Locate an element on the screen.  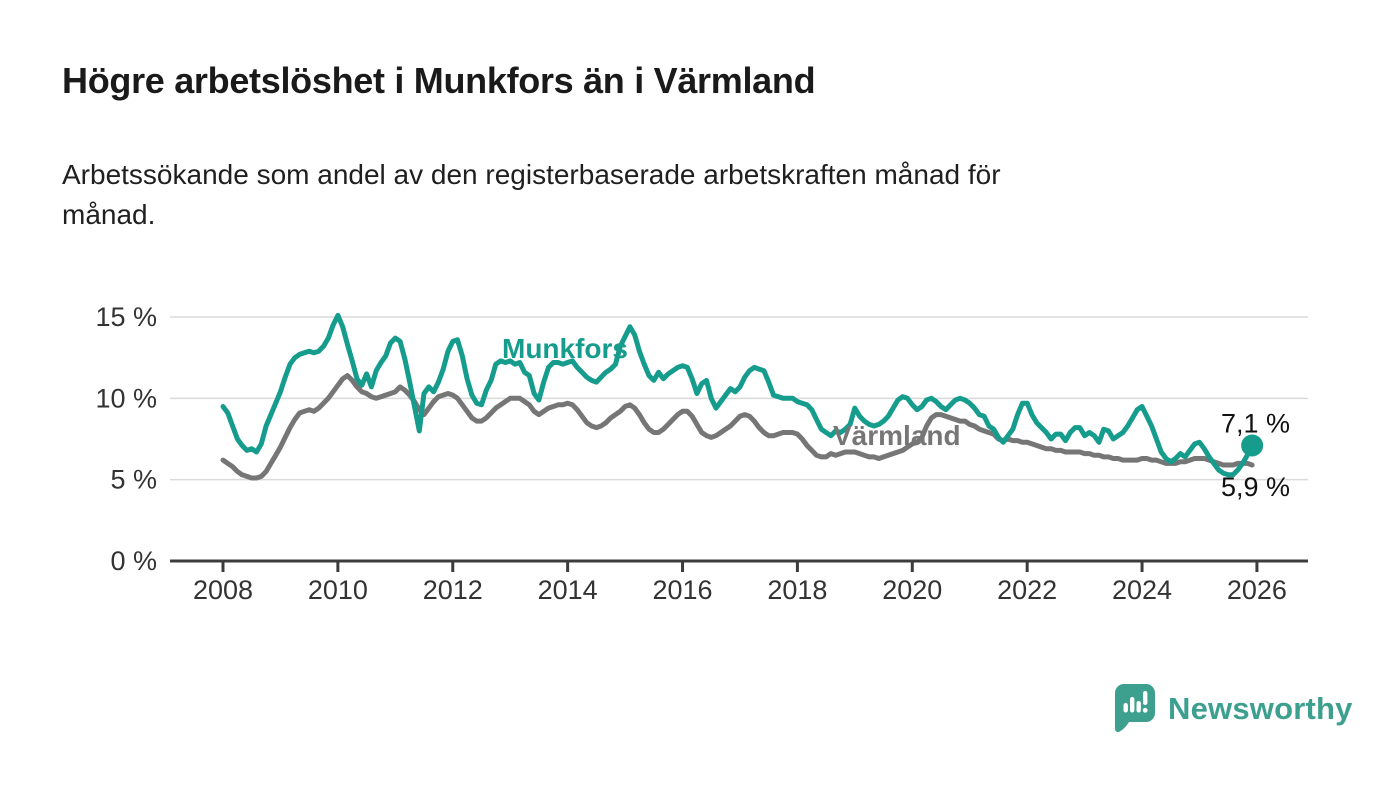
x-axis-labels: 2008 2010 2012 2014 2016 2018 2020 2022 2024 2026 is located at coordinates (740, 590).